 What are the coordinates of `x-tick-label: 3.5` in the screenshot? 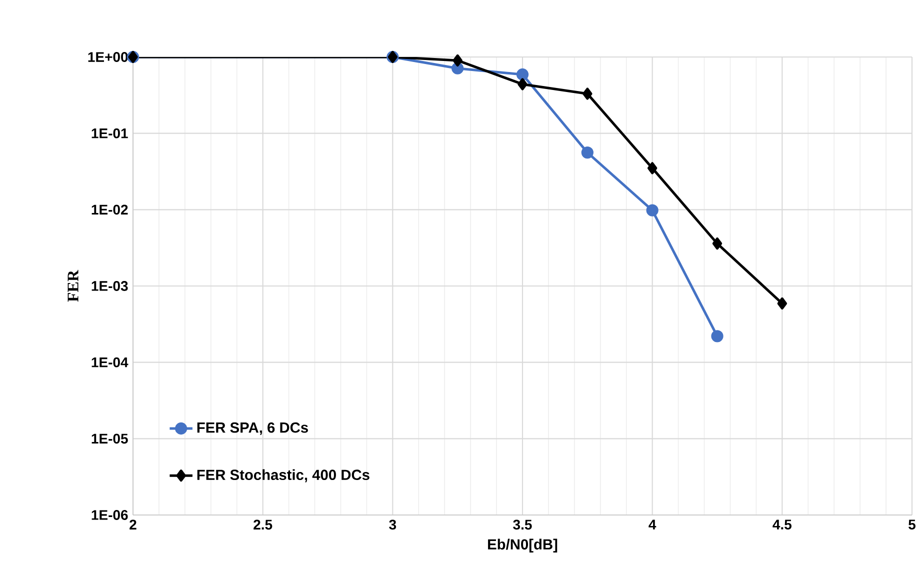 It's located at (522, 525).